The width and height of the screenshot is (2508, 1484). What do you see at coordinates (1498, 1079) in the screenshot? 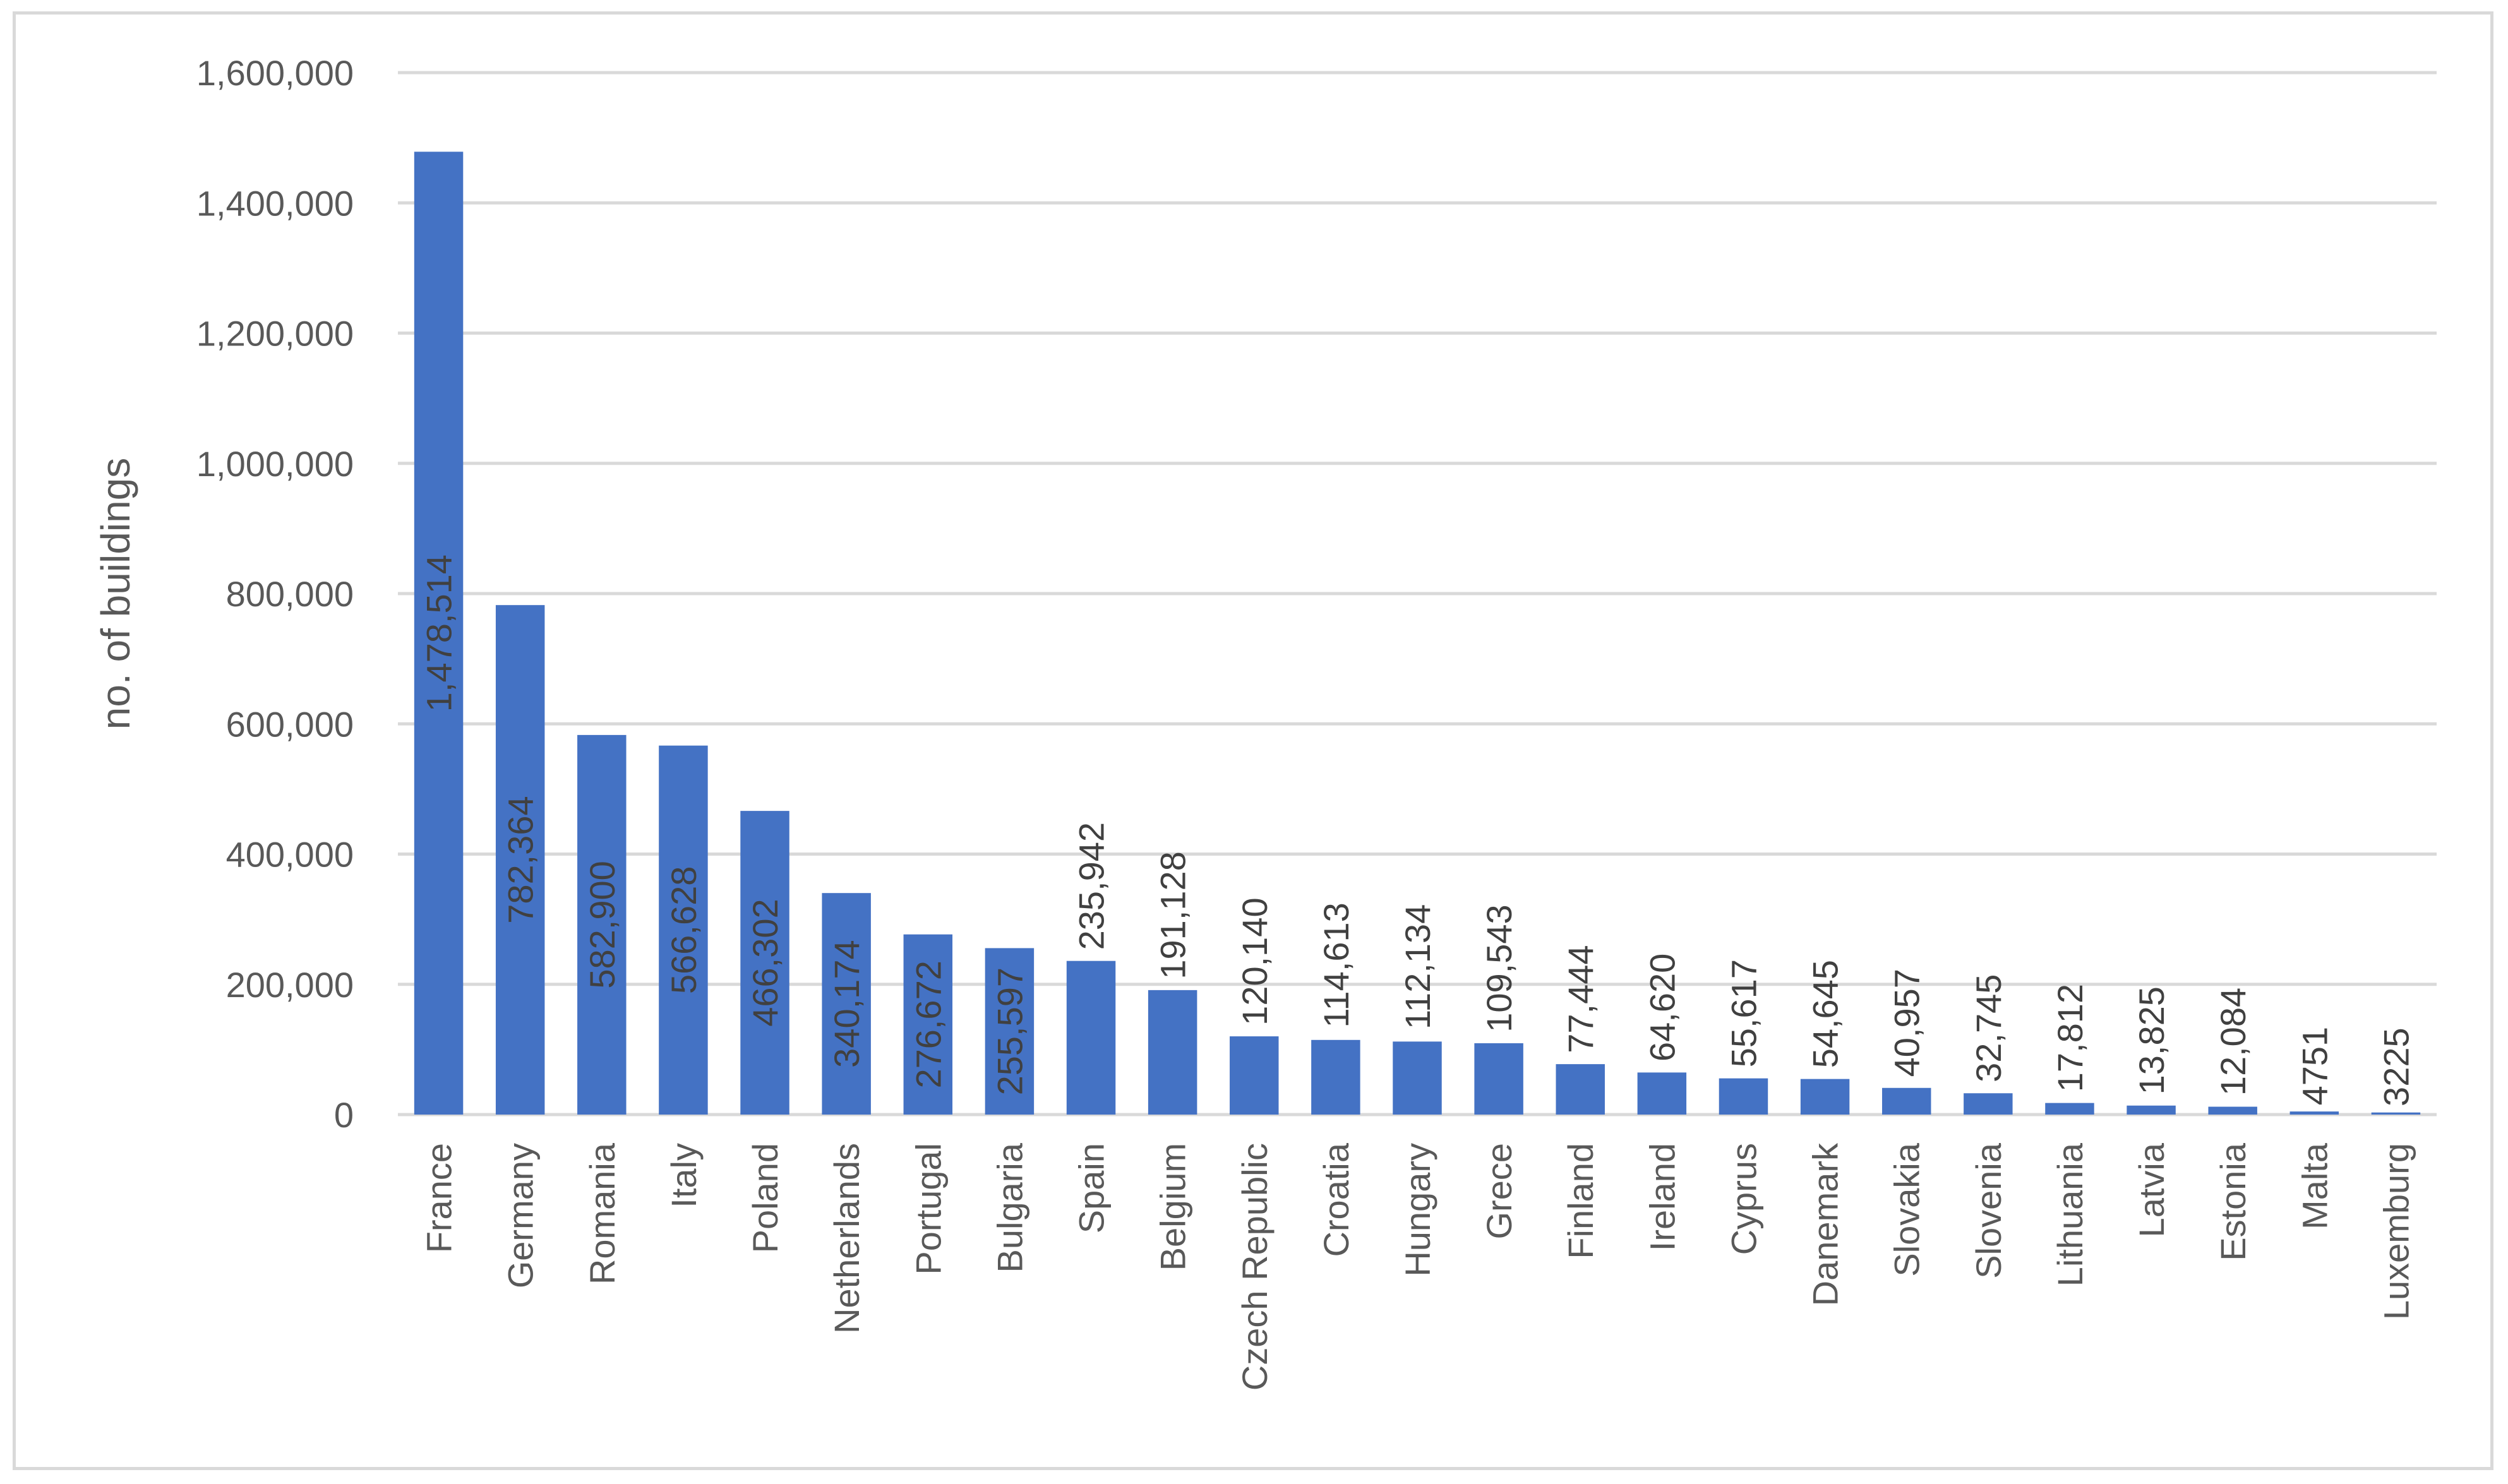
I see `bar-grece` at bounding box center [1498, 1079].